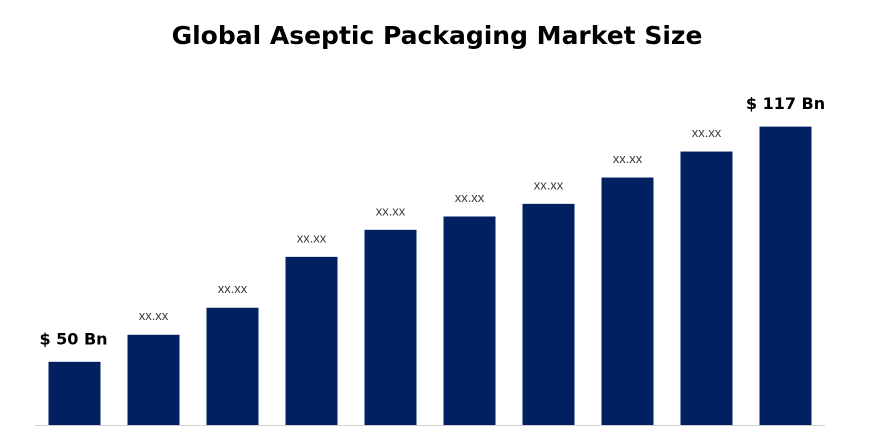 This screenshot has width=873, height=444. What do you see at coordinates (73, 338) in the screenshot?
I see `value-label: $ 50 Bn` at bounding box center [73, 338].